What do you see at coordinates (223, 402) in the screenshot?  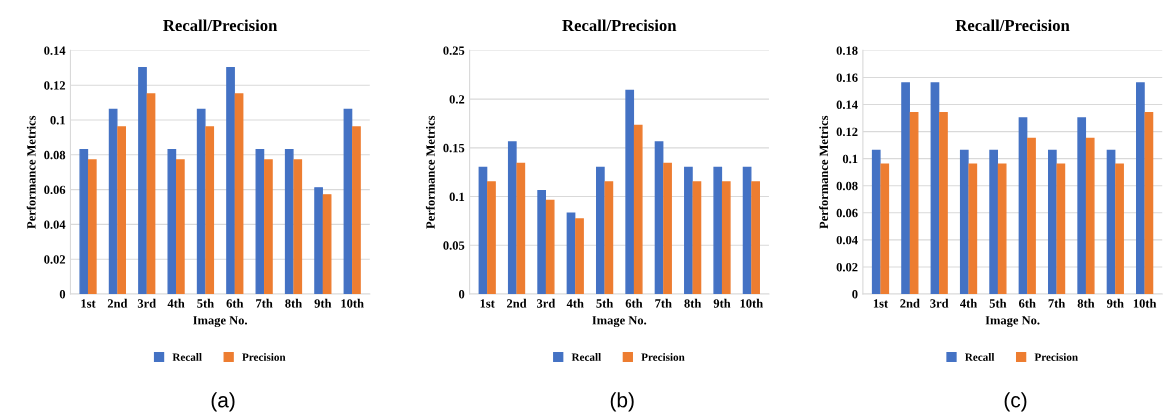 I see `text: (a)` at bounding box center [223, 402].